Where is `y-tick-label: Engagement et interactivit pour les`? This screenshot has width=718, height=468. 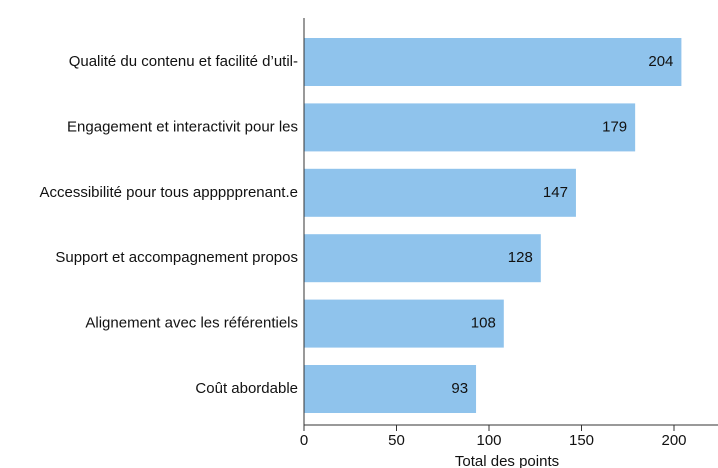 y-tick-label: Engagement et interactivit pour les is located at coordinates (182, 126).